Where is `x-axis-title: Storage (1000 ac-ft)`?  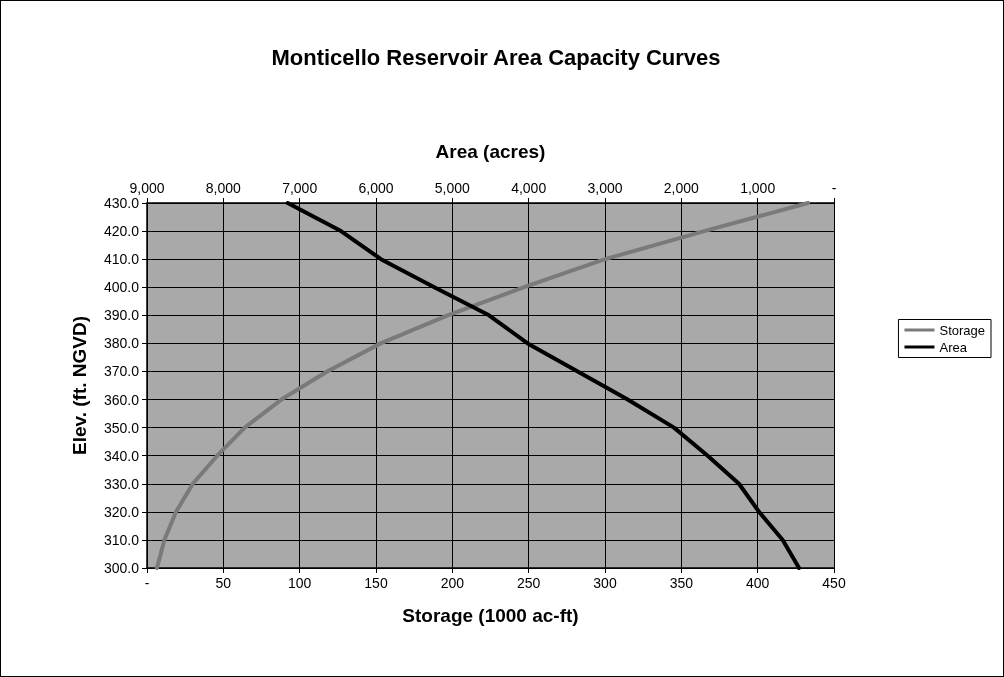 x-axis-title: Storage (1000 ac-ft) is located at coordinates (490, 615).